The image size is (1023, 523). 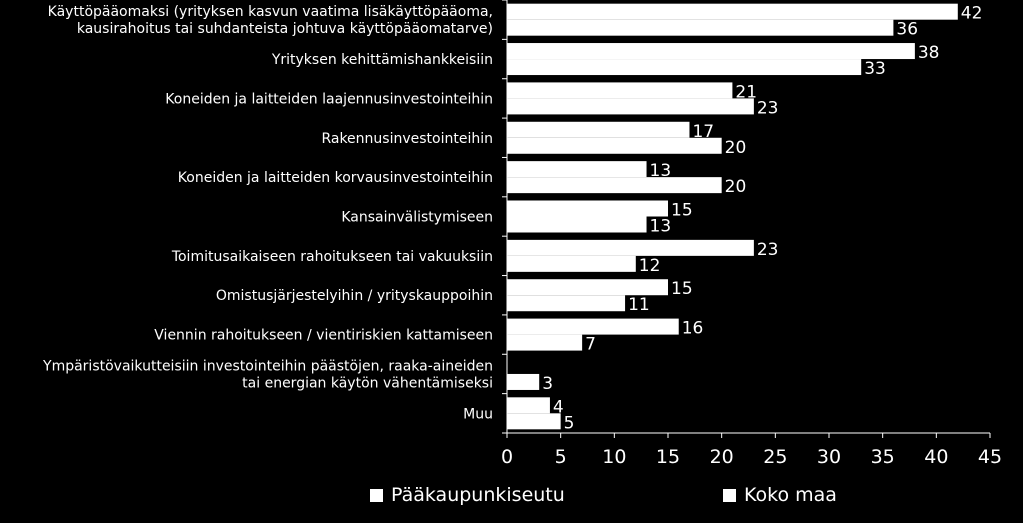 I want to click on legend-item-paakaupunkiseutu: Pääkaupunkiseutu, so click(x=467, y=495).